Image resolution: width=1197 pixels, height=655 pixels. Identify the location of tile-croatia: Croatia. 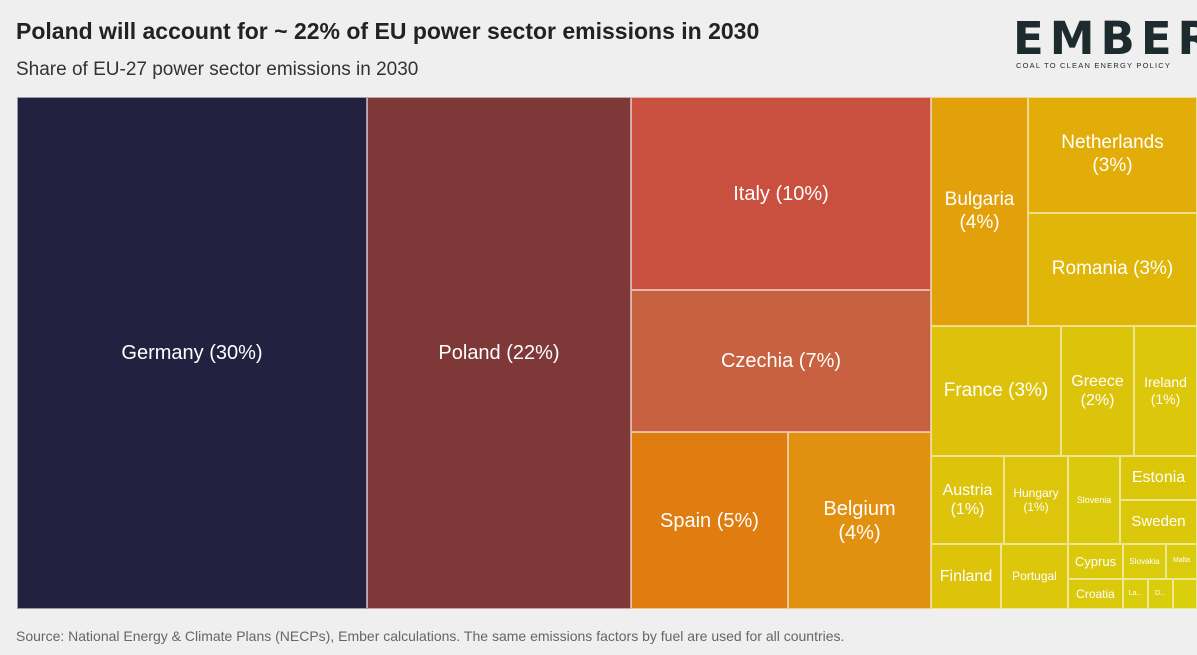
(1095, 594).